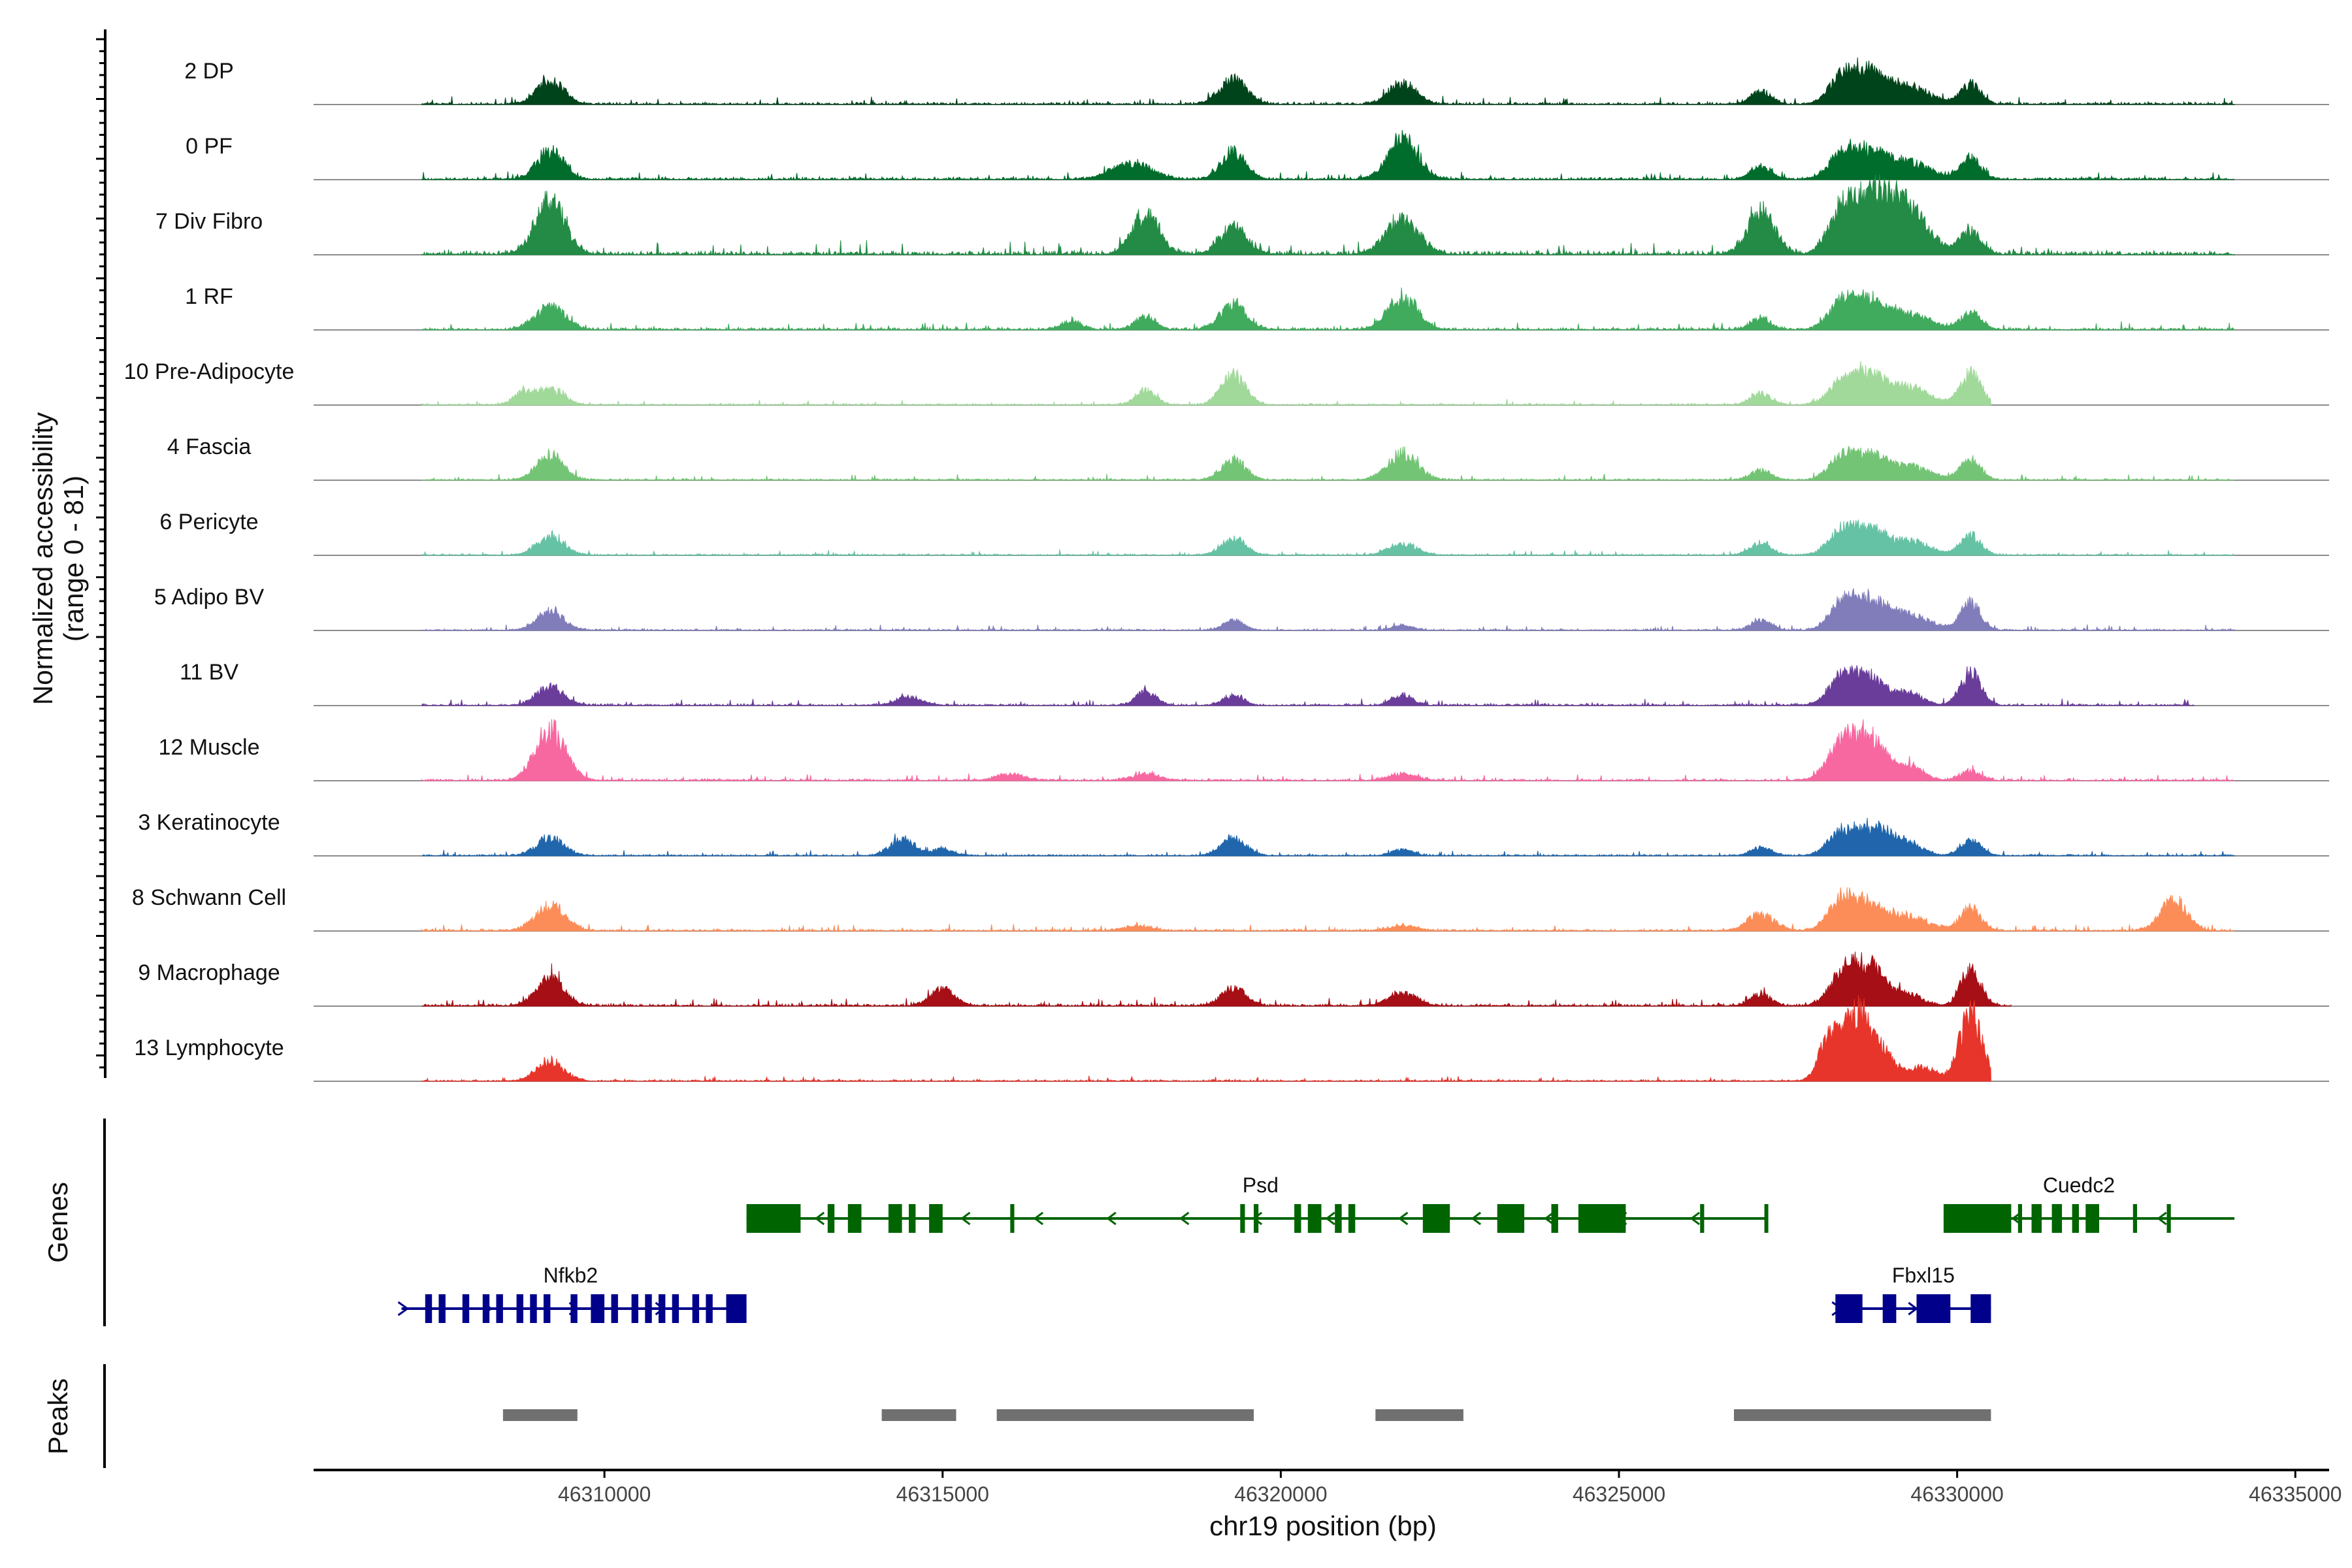 The image size is (2352, 1568). I want to click on track-label: 6 Pericyte, so click(208, 522).